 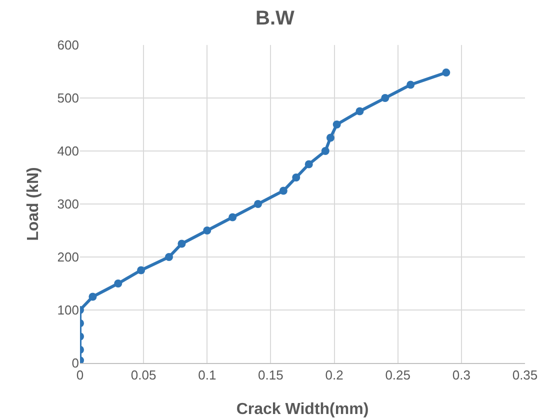 I want to click on y-tick-label: 500, so click(x=68, y=98).